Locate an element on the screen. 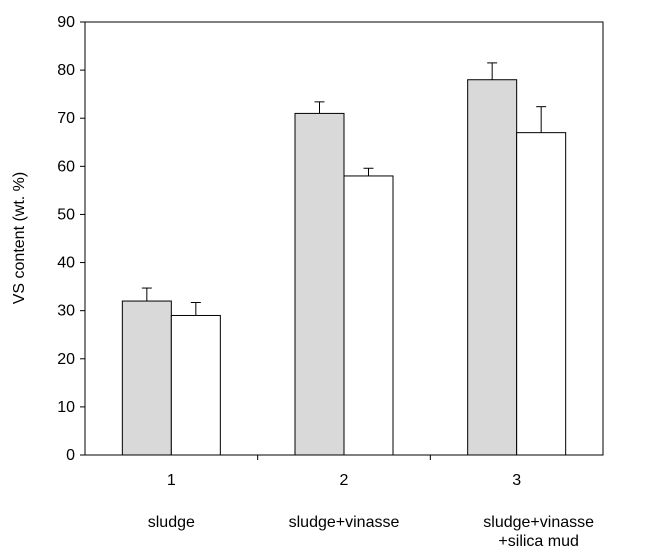 The height and width of the screenshot is (551, 646). y-tick-label: 40 is located at coordinates (66, 263).